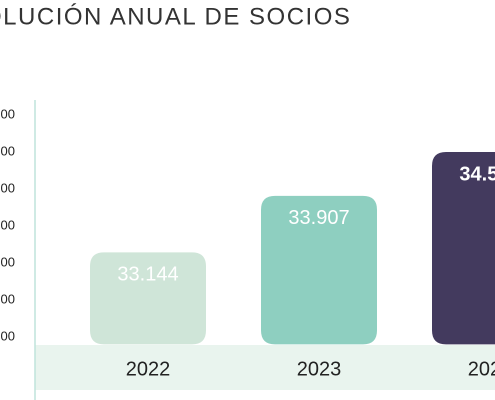 This screenshot has height=400, width=495. What do you see at coordinates (318, 218) in the screenshot?
I see `value-label: 33.907` at bounding box center [318, 218].